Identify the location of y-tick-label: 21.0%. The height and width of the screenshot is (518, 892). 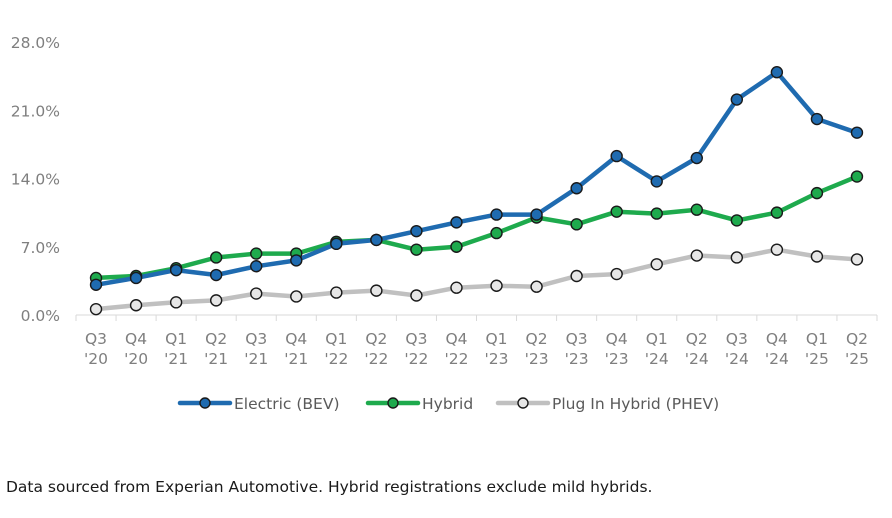
(35, 111).